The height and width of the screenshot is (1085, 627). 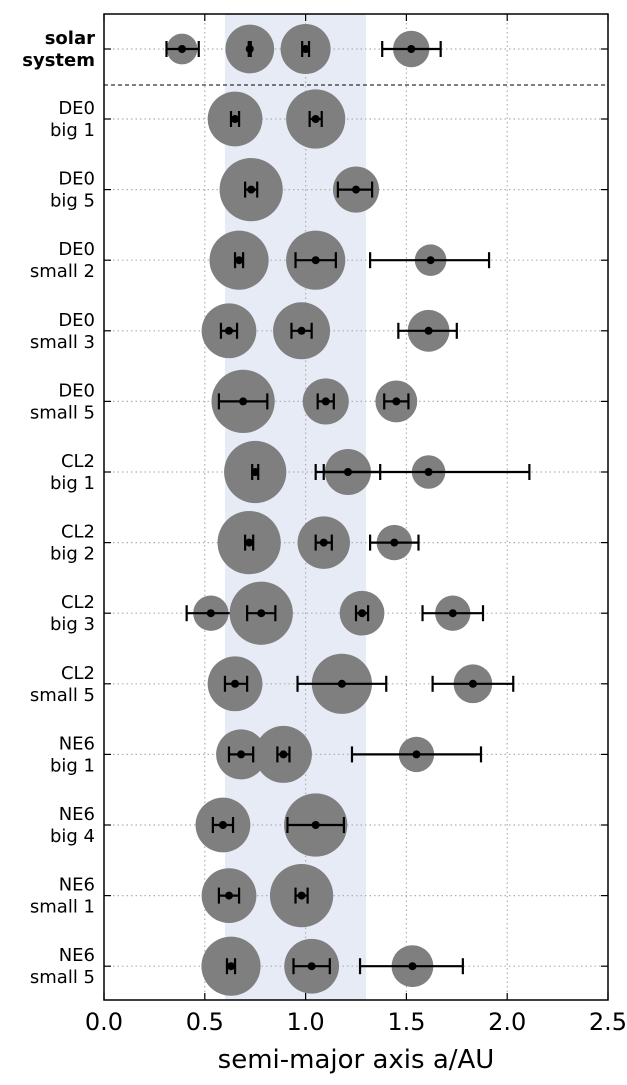 What do you see at coordinates (406, 1022) in the screenshot?
I see `x-tick-label: 1.5` at bounding box center [406, 1022].